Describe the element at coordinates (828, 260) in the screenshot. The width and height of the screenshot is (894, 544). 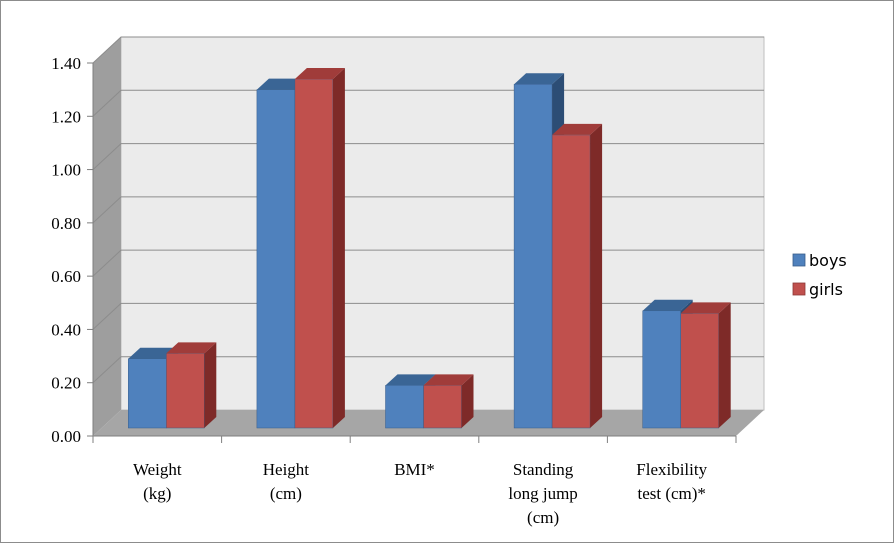
I see `legend-label-boys: boys` at that location.